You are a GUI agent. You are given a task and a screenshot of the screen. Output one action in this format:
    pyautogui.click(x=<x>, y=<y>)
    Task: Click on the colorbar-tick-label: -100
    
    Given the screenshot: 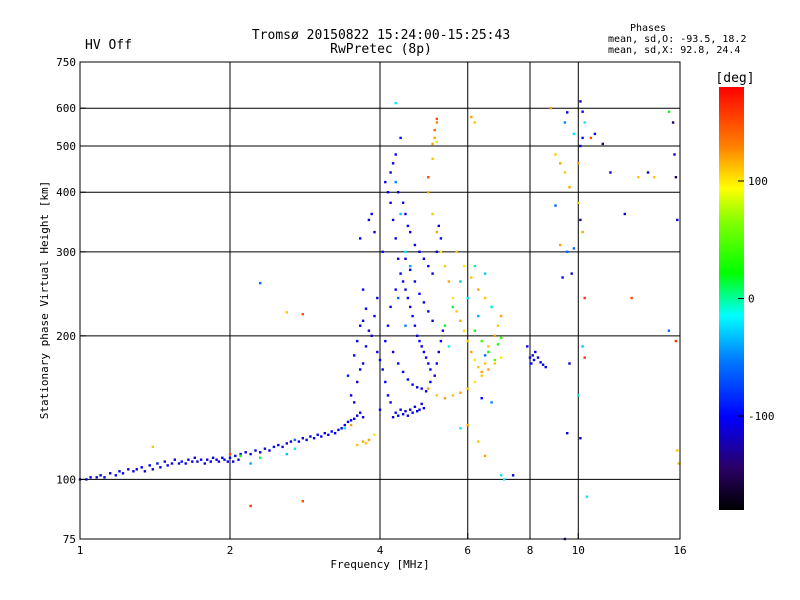 What is the action you would take?
    pyautogui.click(x=761, y=416)
    